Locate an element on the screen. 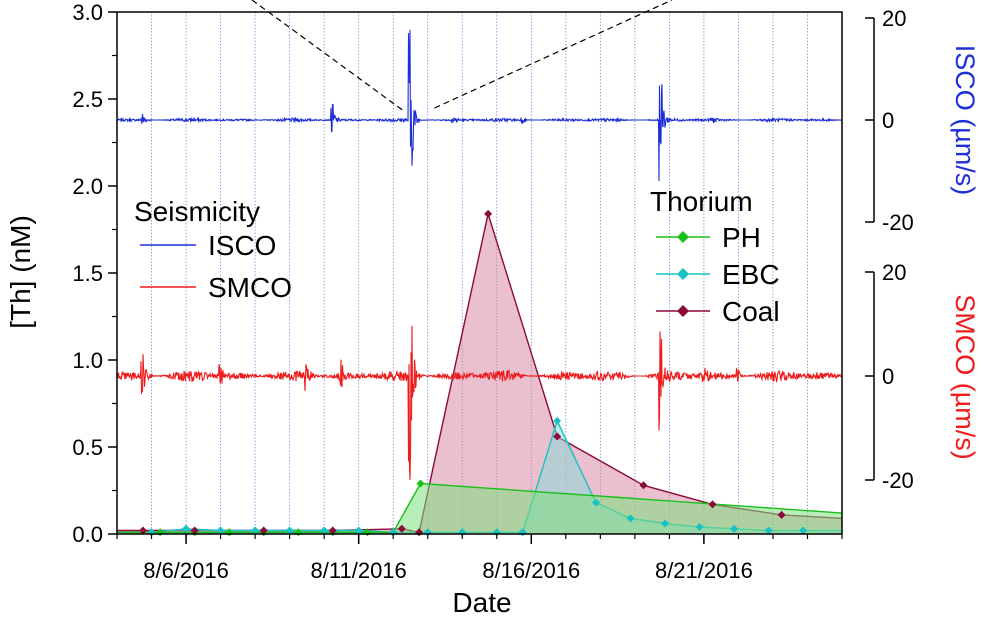  area-ph is located at coordinates (479, 508).